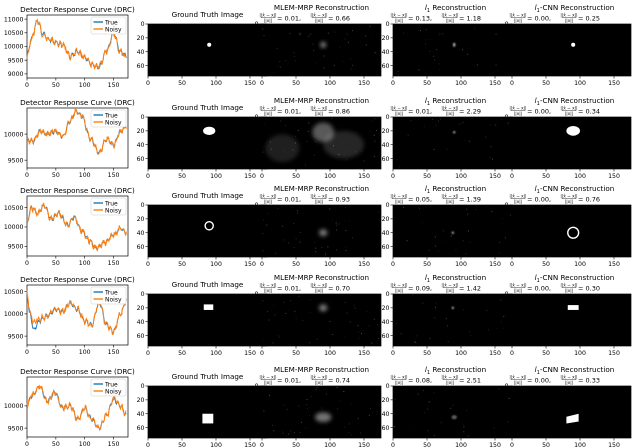  I want to click on legend-label-noisy: Noisy, so click(113, 391).